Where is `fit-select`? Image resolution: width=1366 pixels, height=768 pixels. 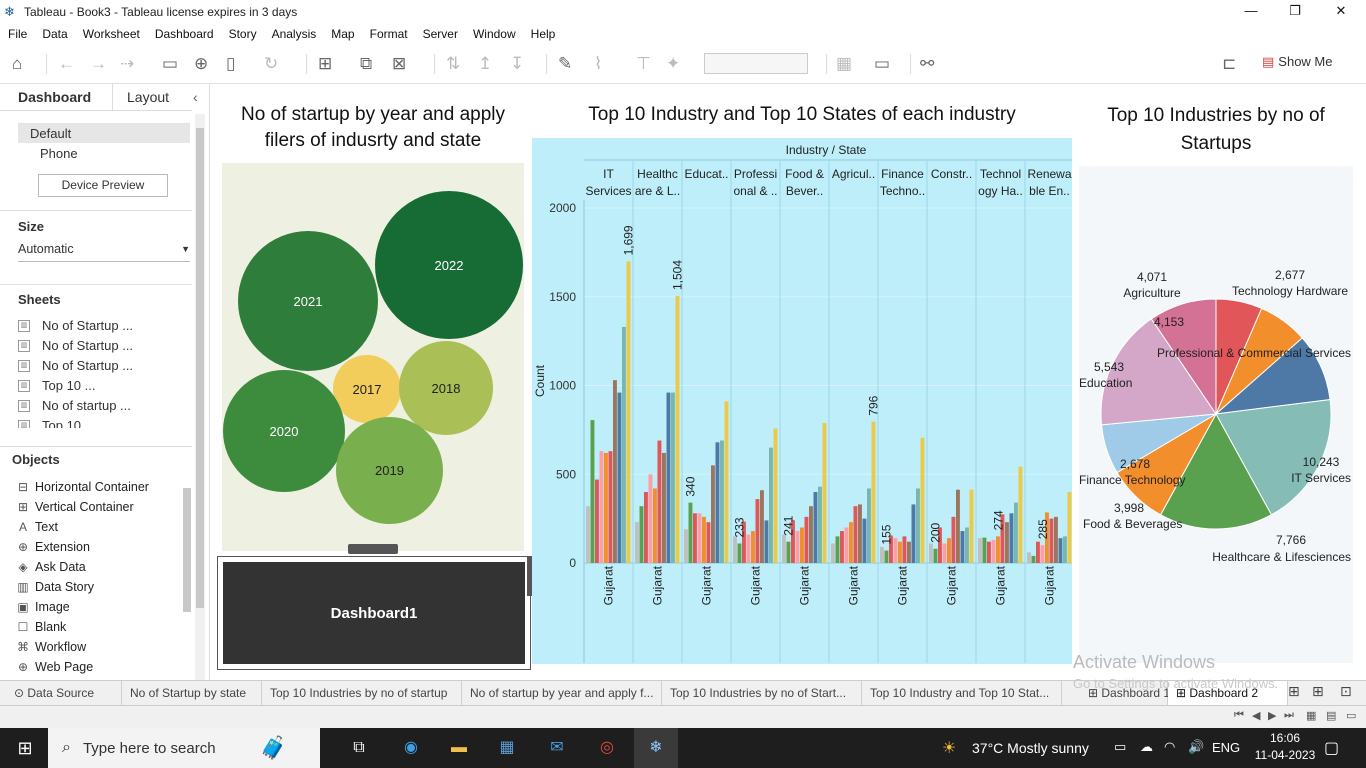 fit-select is located at coordinates (756, 63).